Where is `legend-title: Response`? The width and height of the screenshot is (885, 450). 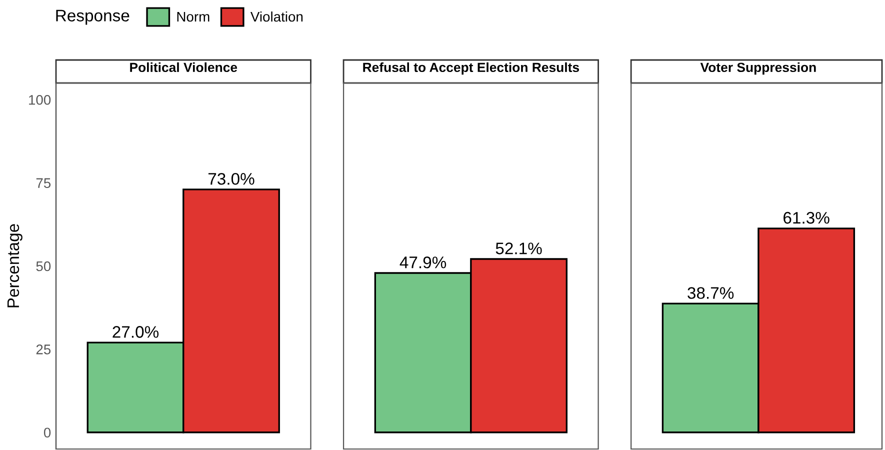 legend-title: Response is located at coordinates (93, 17).